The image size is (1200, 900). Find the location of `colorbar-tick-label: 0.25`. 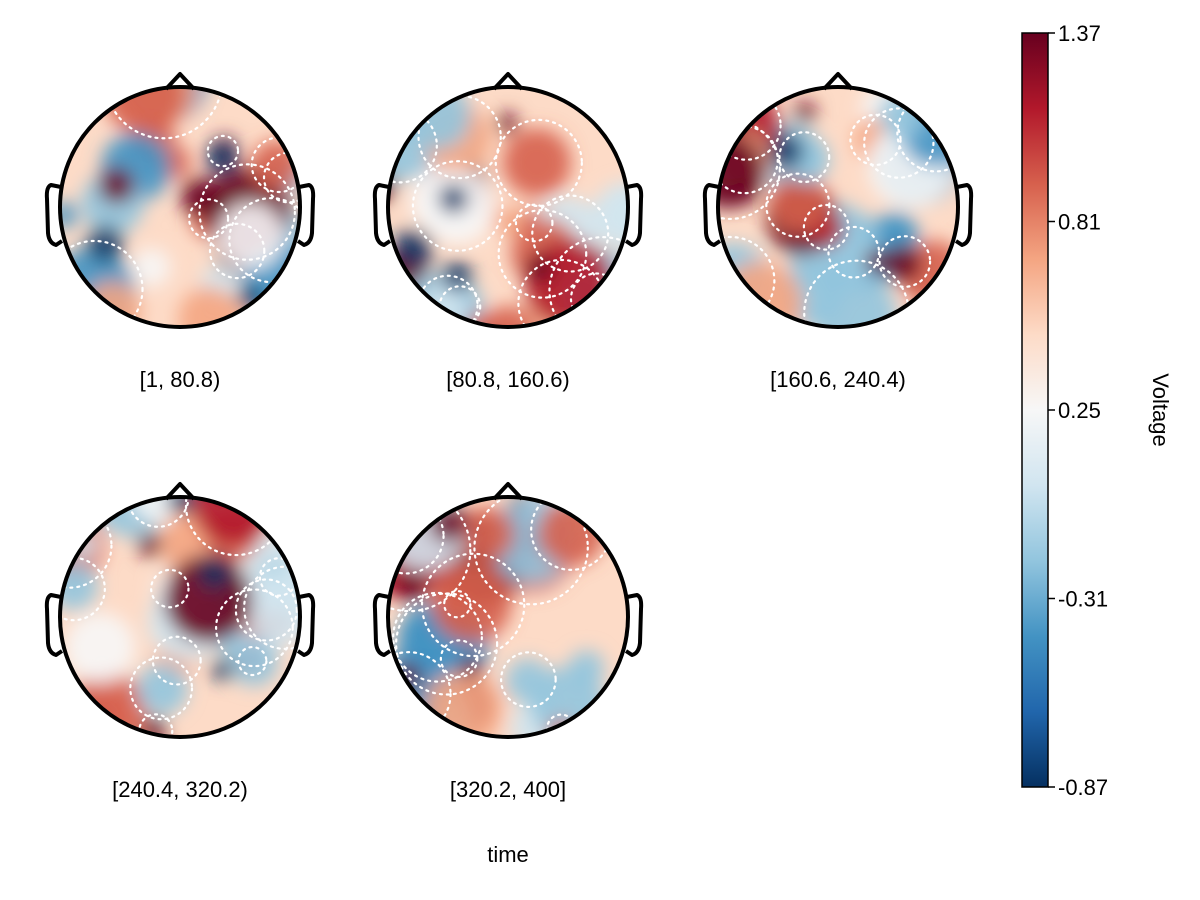

colorbar-tick-label: 0.25 is located at coordinates (1079, 410).